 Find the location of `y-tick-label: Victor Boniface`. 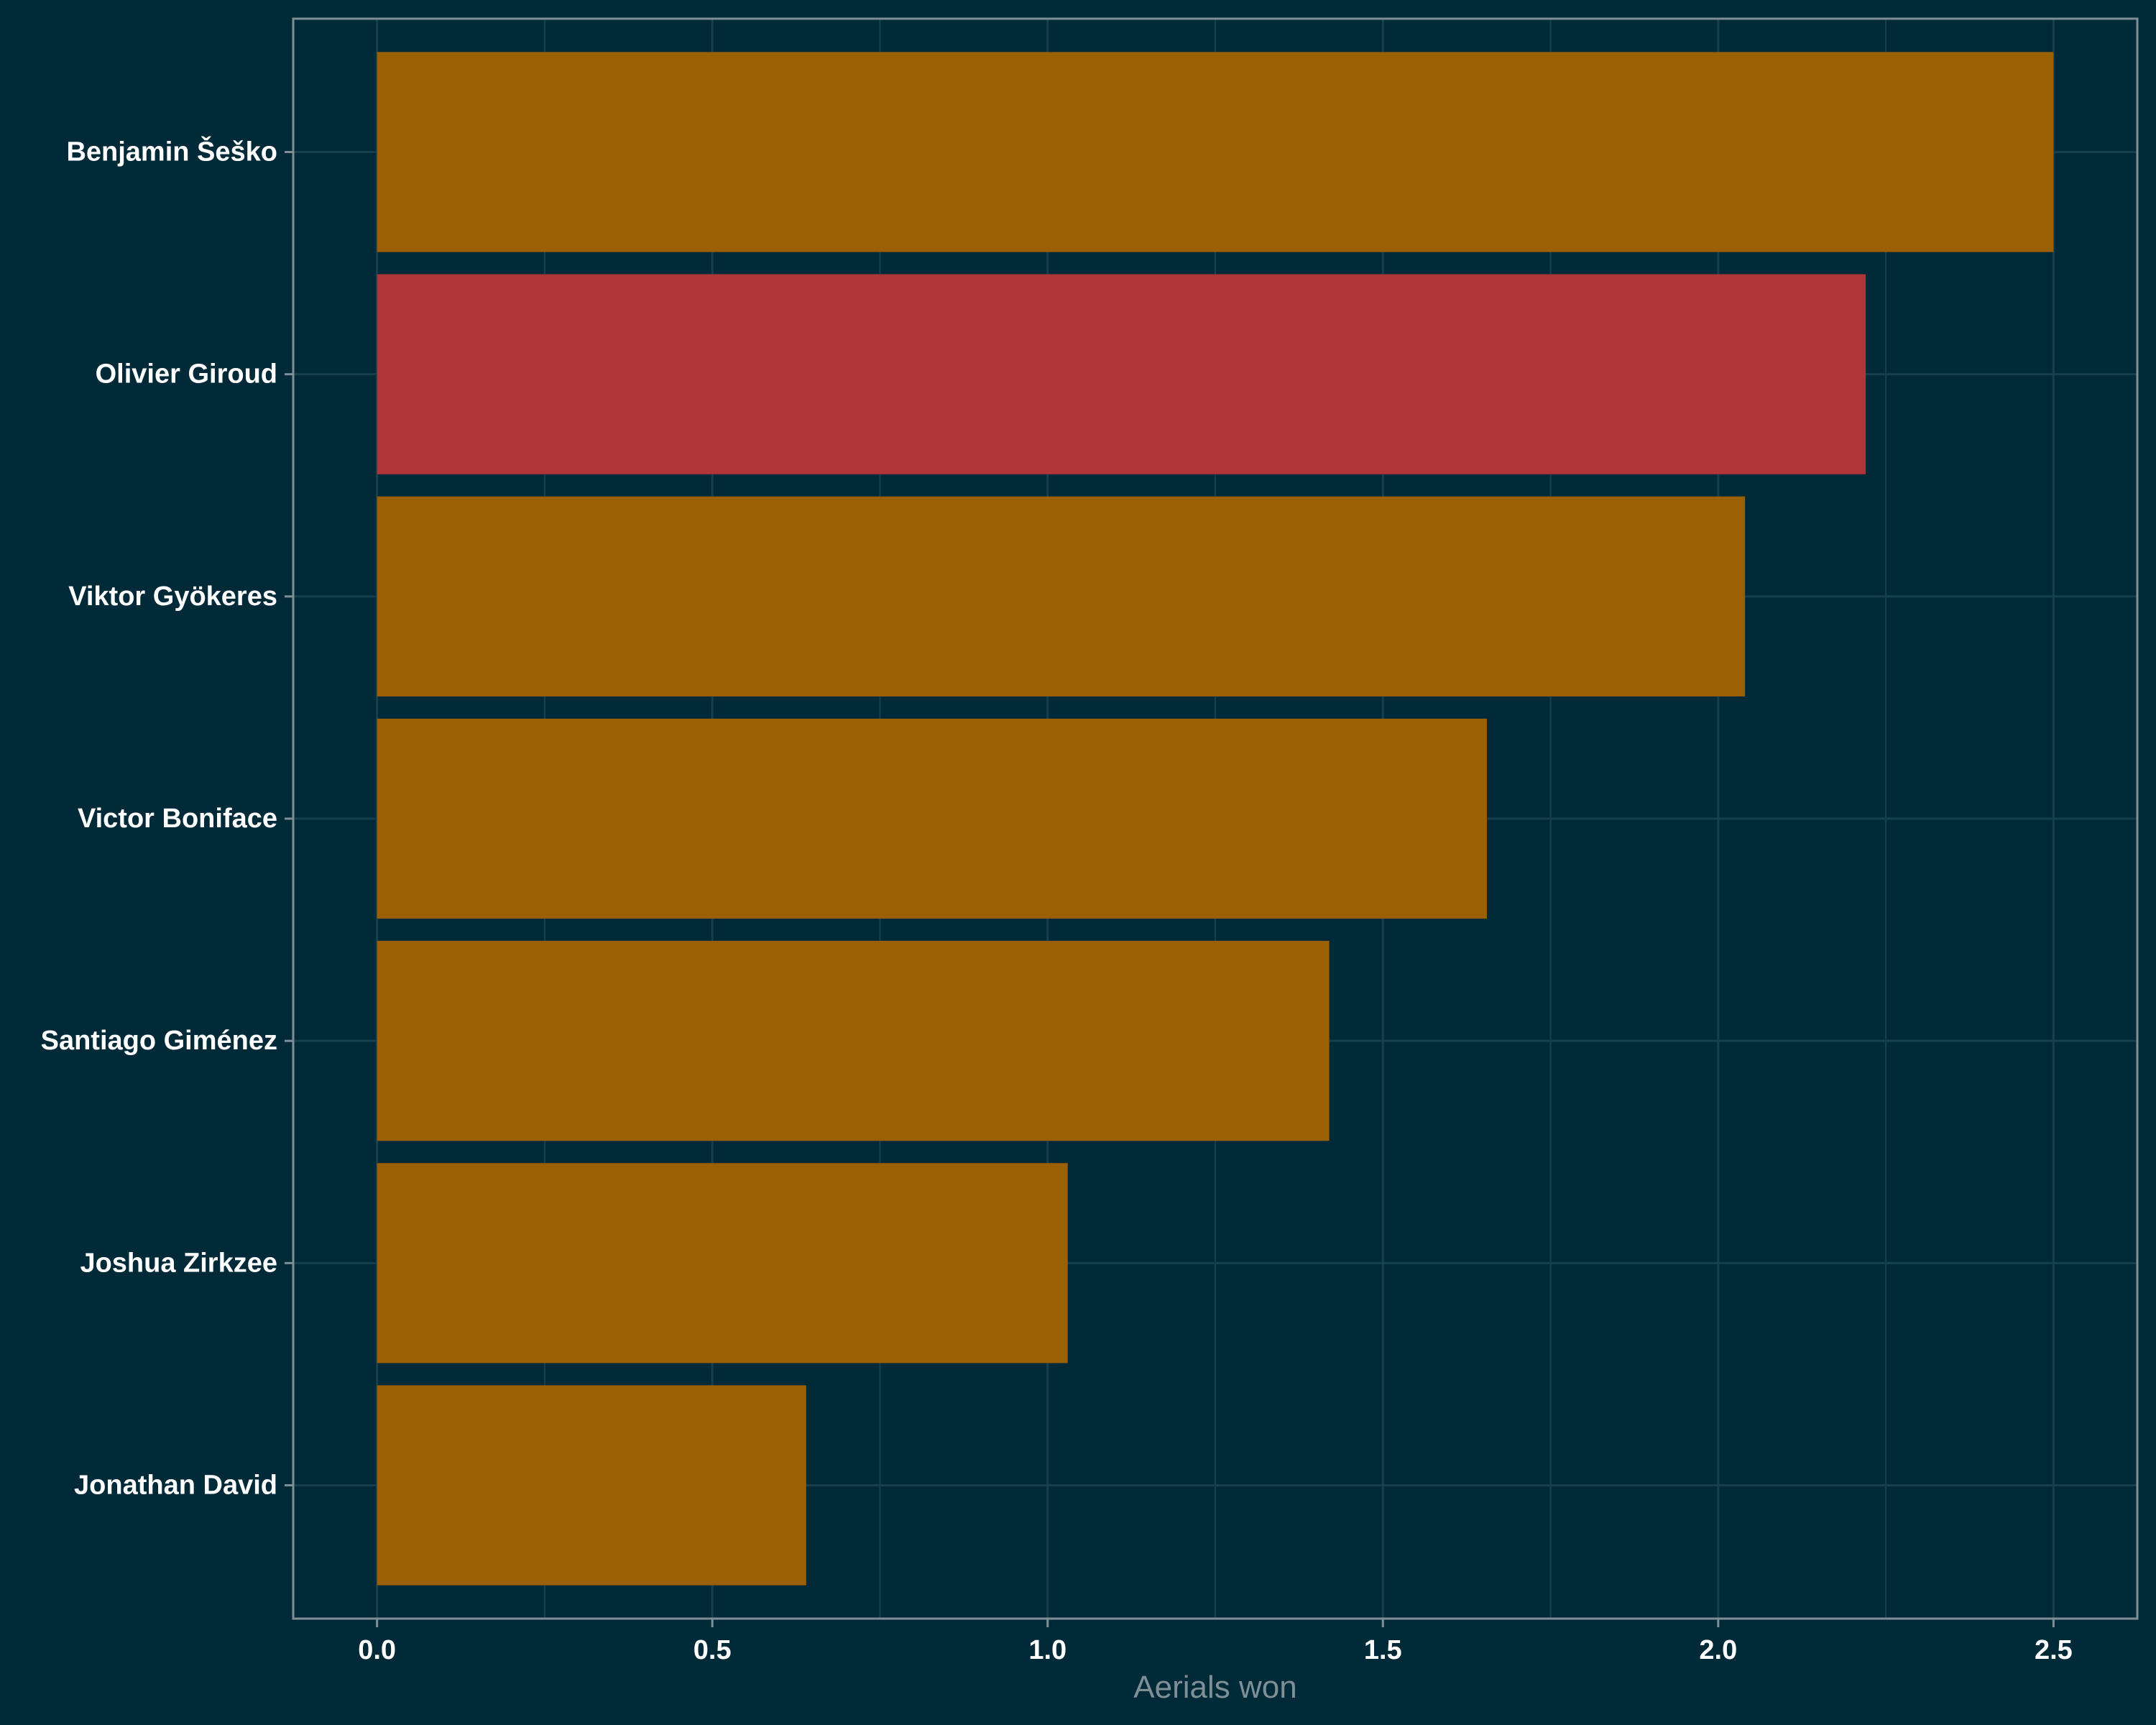

y-tick-label: Victor Boniface is located at coordinates (177, 819).